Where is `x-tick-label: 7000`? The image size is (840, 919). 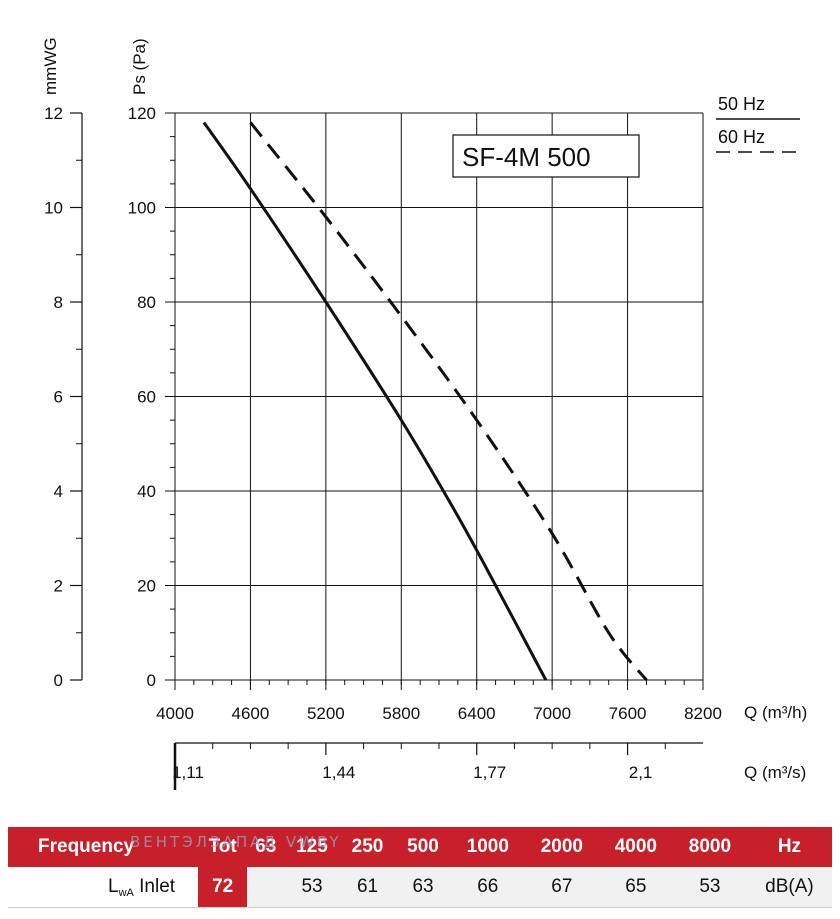
x-tick-label: 7000 is located at coordinates (552, 713).